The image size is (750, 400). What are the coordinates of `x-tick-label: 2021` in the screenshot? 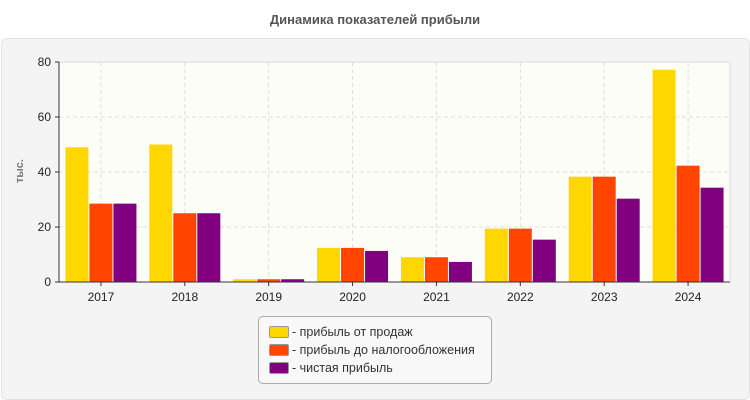 It's located at (436, 297).